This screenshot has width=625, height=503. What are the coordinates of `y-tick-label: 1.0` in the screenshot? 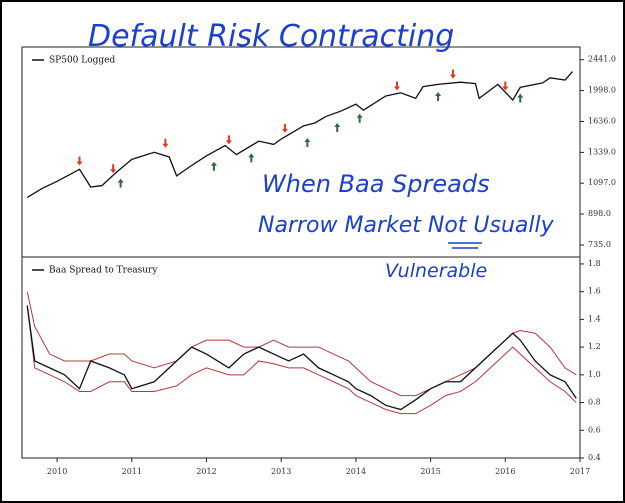 It's located at (594, 374).